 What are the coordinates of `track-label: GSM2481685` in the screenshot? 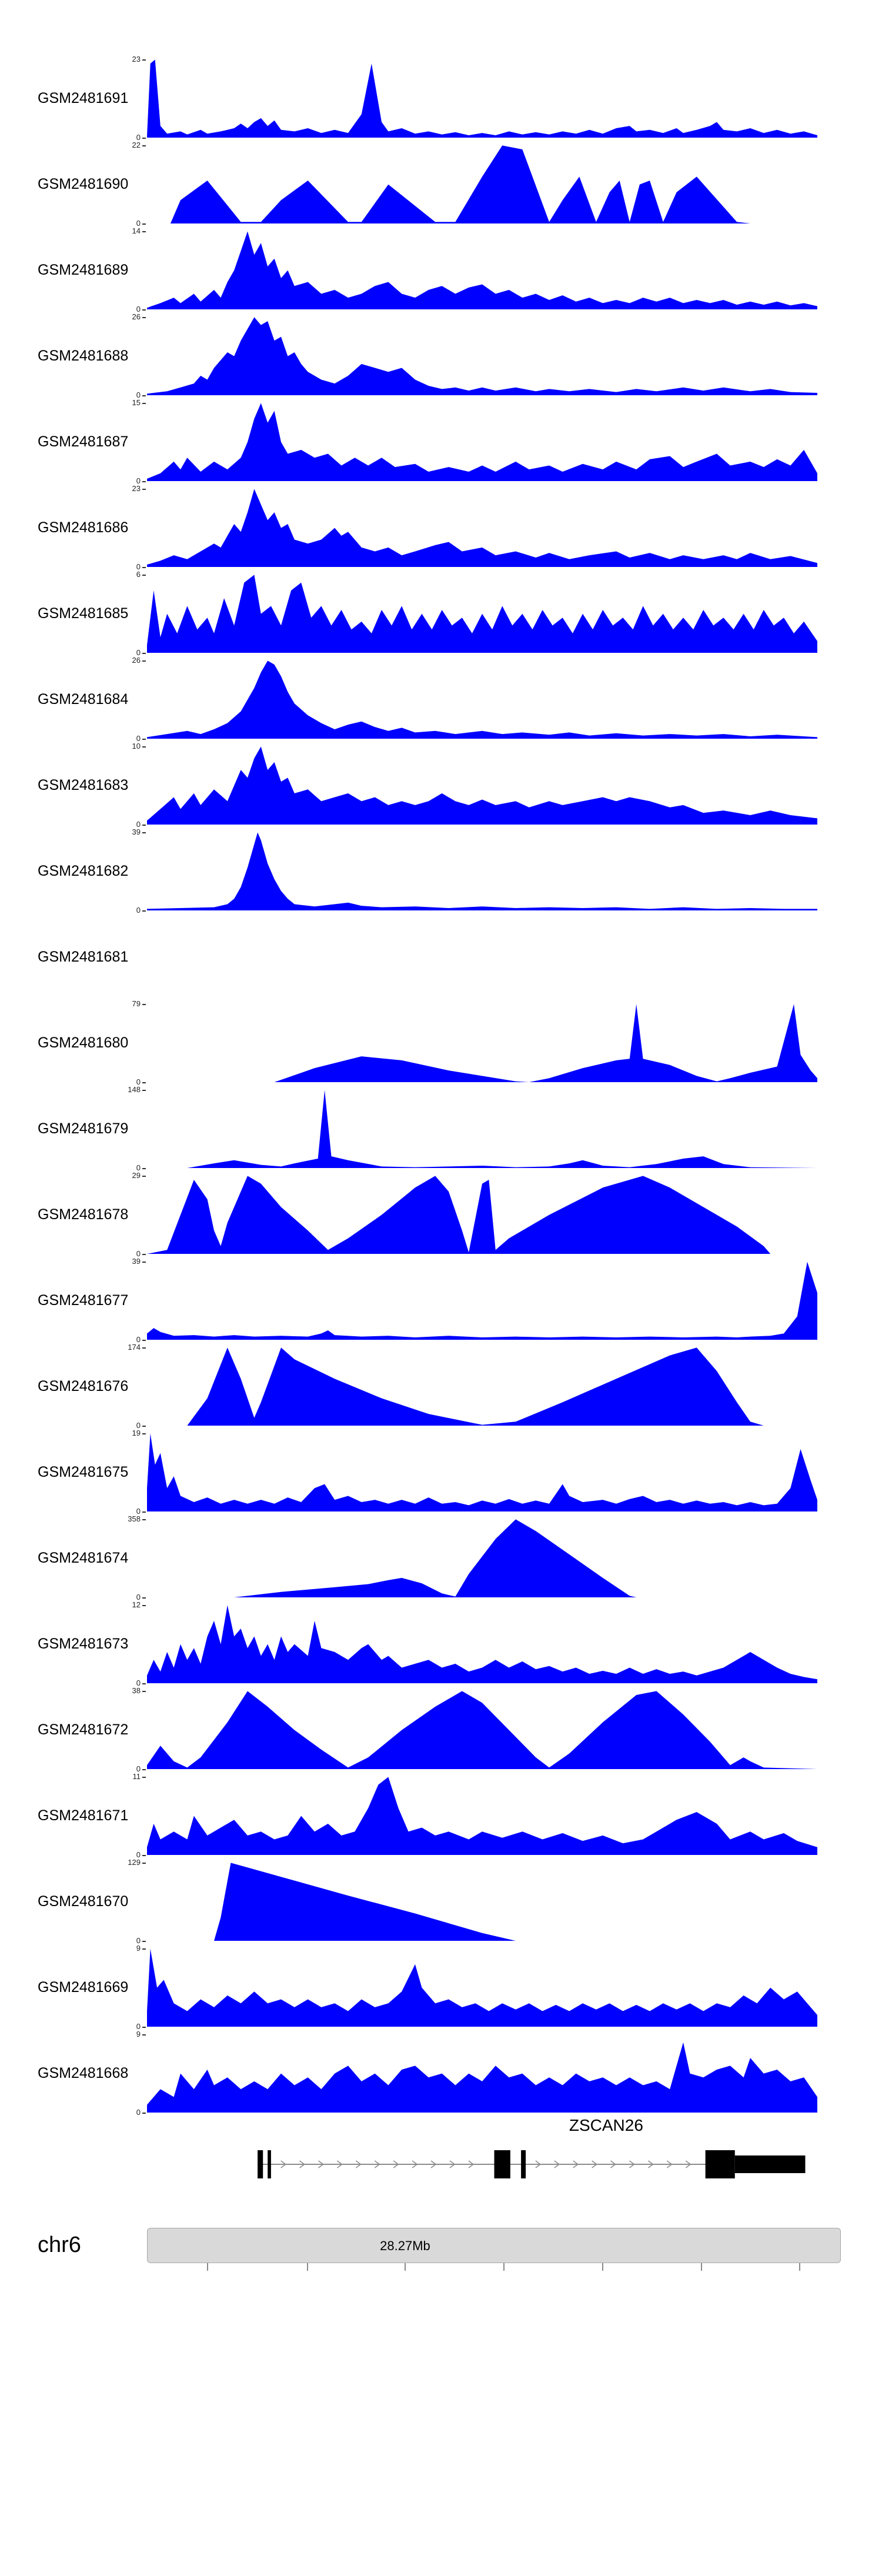 It's located at (83, 613).